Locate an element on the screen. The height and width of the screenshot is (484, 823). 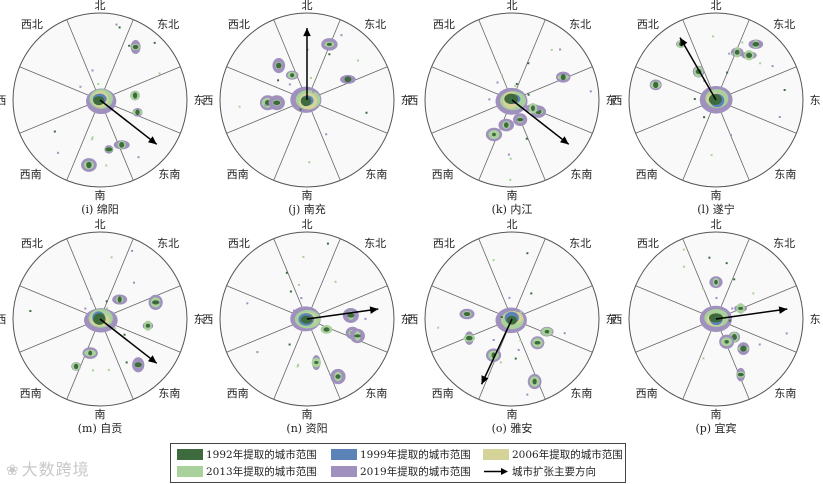
legend-swatch-2019 is located at coordinates (344, 471).